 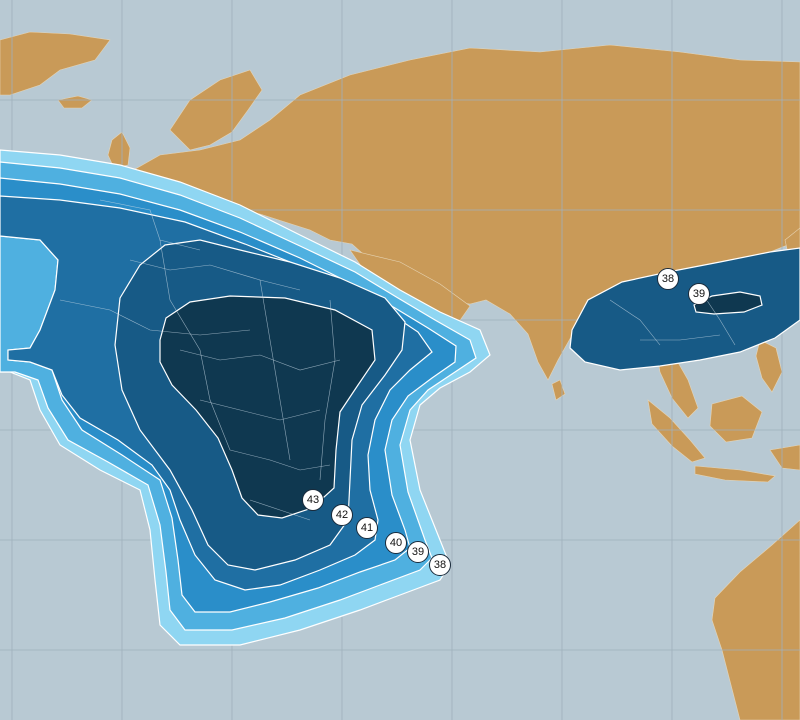 I want to click on land-australia, so click(x=755, y=619).